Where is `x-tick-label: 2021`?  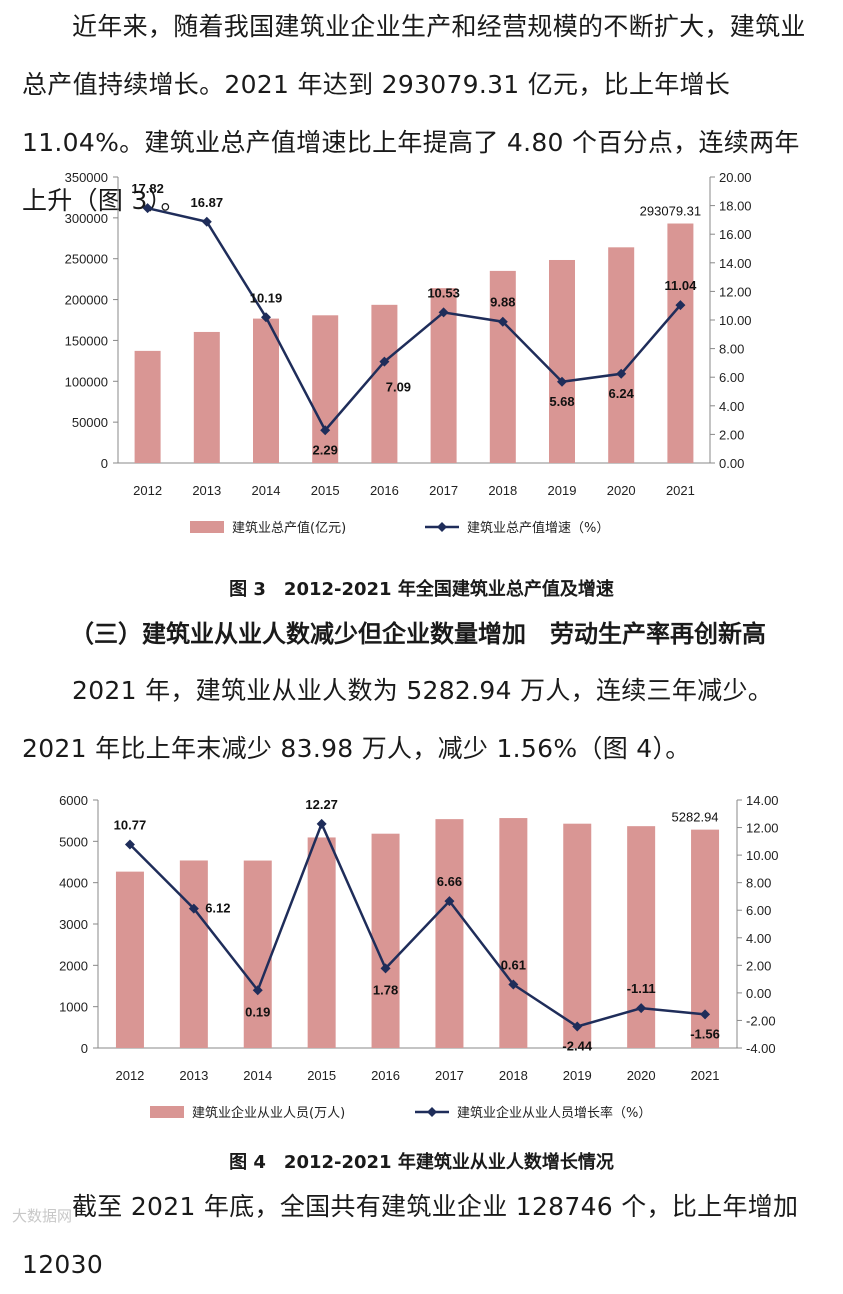 x-tick-label: 2021 is located at coordinates (680, 490).